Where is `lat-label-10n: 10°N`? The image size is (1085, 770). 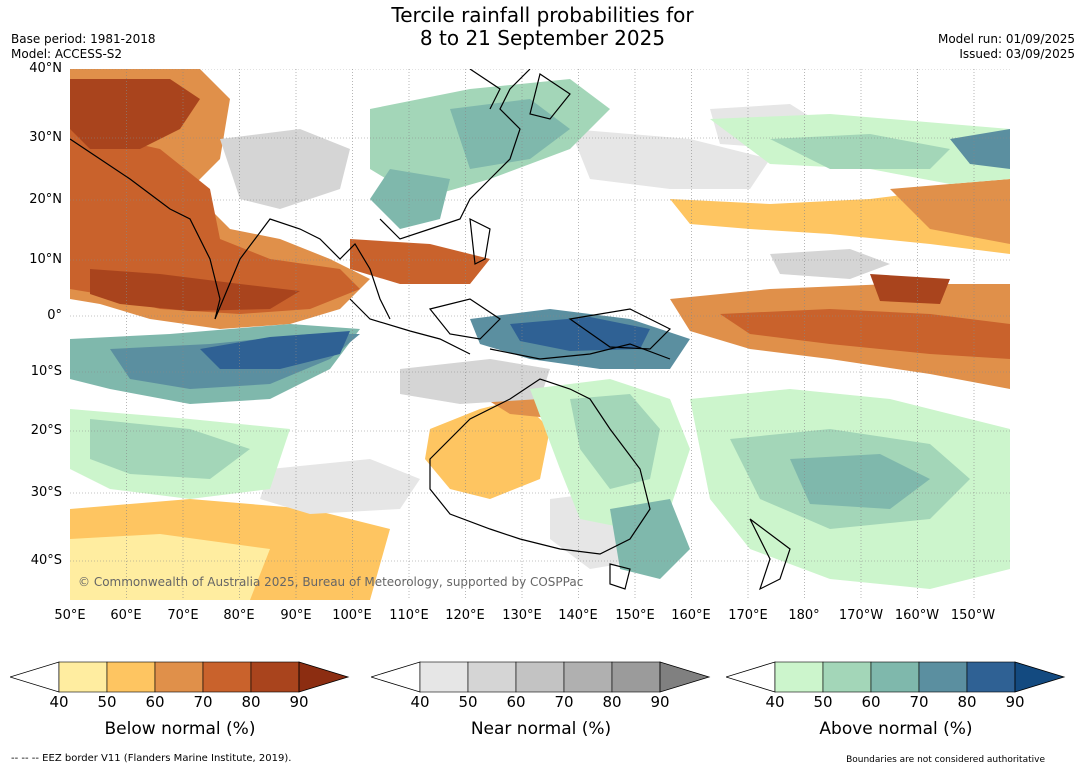 lat-label-10n: 10°N is located at coordinates (45, 259).